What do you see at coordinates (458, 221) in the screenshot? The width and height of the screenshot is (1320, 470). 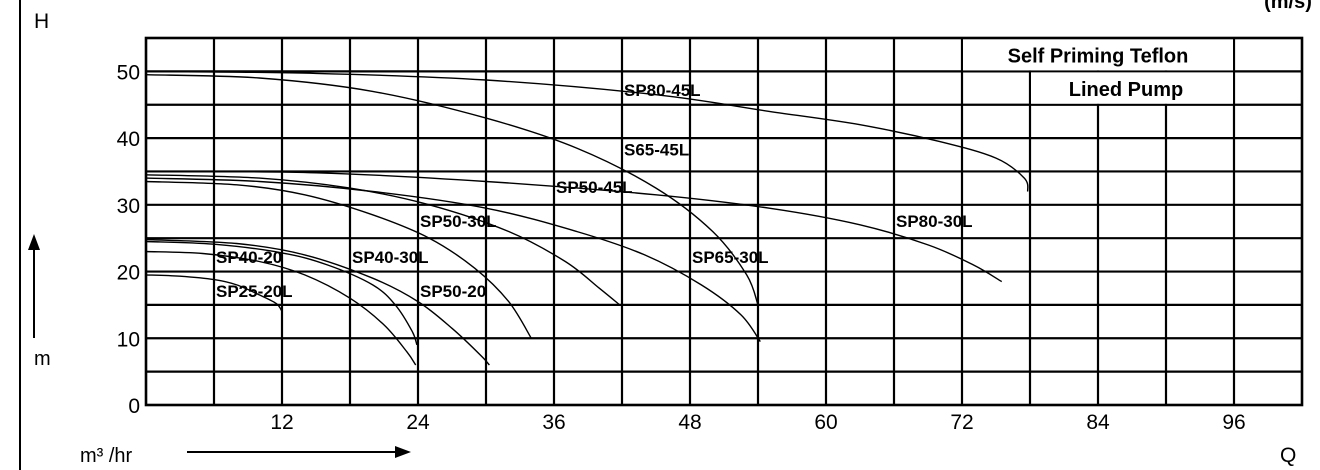 I see `curve-label-sp50-30l: SP50-30L` at bounding box center [458, 221].